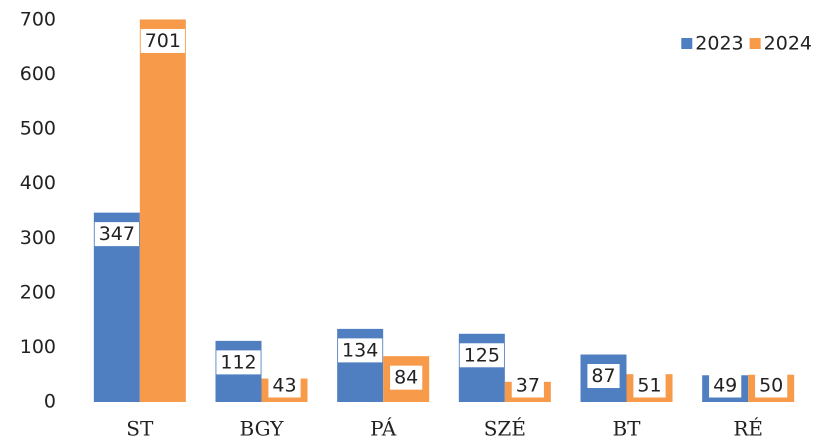 The image size is (830, 442). I want to click on data-label: 49, so click(725, 386).